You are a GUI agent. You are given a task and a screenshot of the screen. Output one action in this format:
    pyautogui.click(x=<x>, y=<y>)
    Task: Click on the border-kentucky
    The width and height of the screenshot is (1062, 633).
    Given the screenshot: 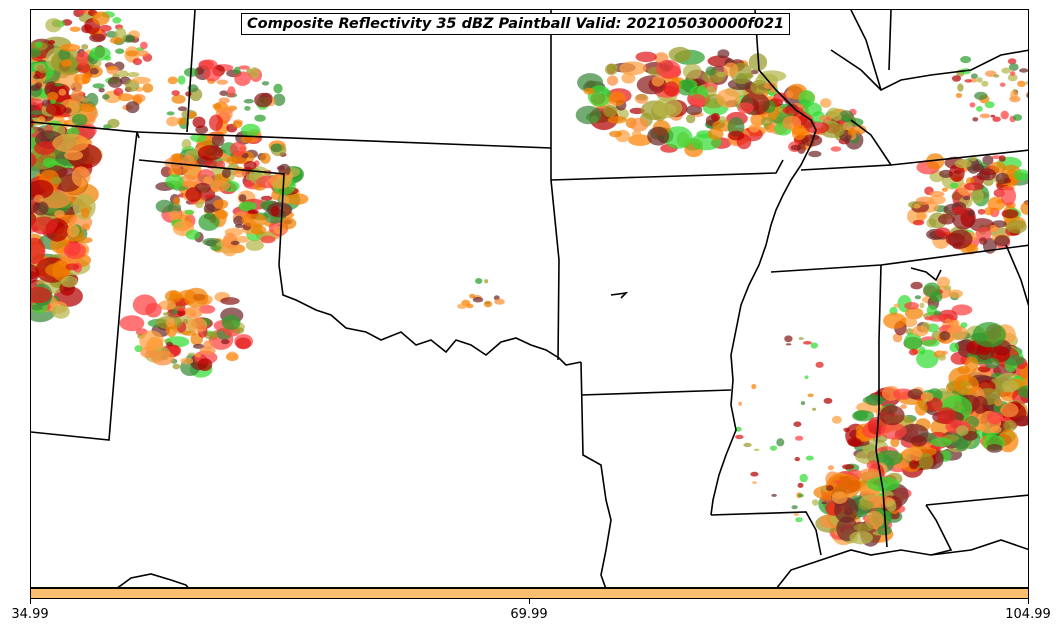 What is the action you would take?
    pyautogui.click(x=871, y=142)
    